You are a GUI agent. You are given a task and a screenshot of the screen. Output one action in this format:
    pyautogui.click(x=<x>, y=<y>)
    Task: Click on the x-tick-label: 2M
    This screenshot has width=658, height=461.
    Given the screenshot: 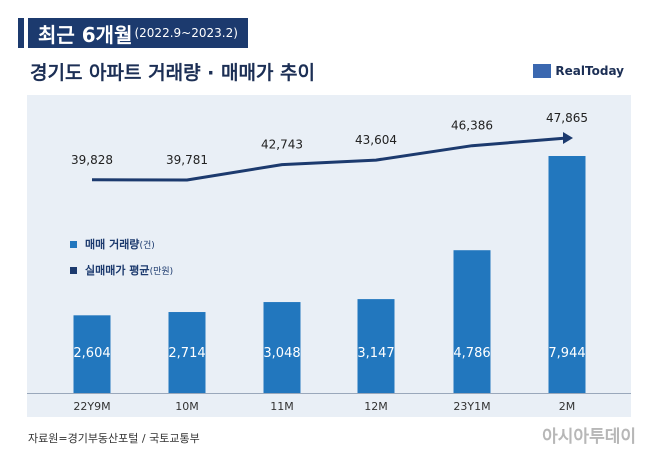 What is the action you would take?
    pyautogui.click(x=567, y=406)
    